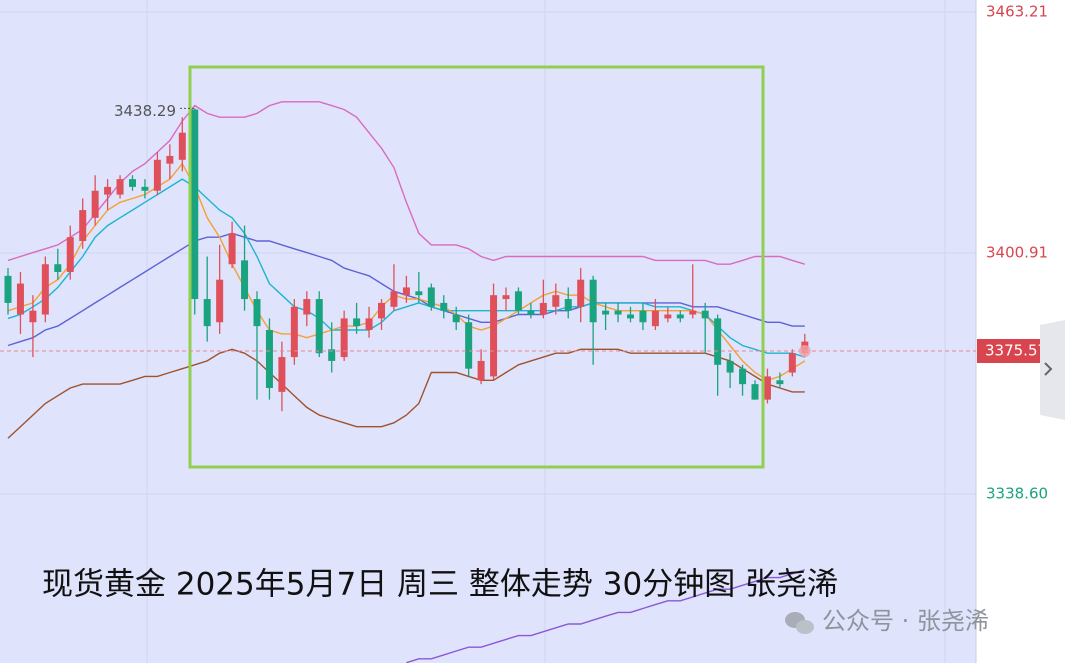  I want to click on y-tick-label: 3463.21, so click(1017, 11).